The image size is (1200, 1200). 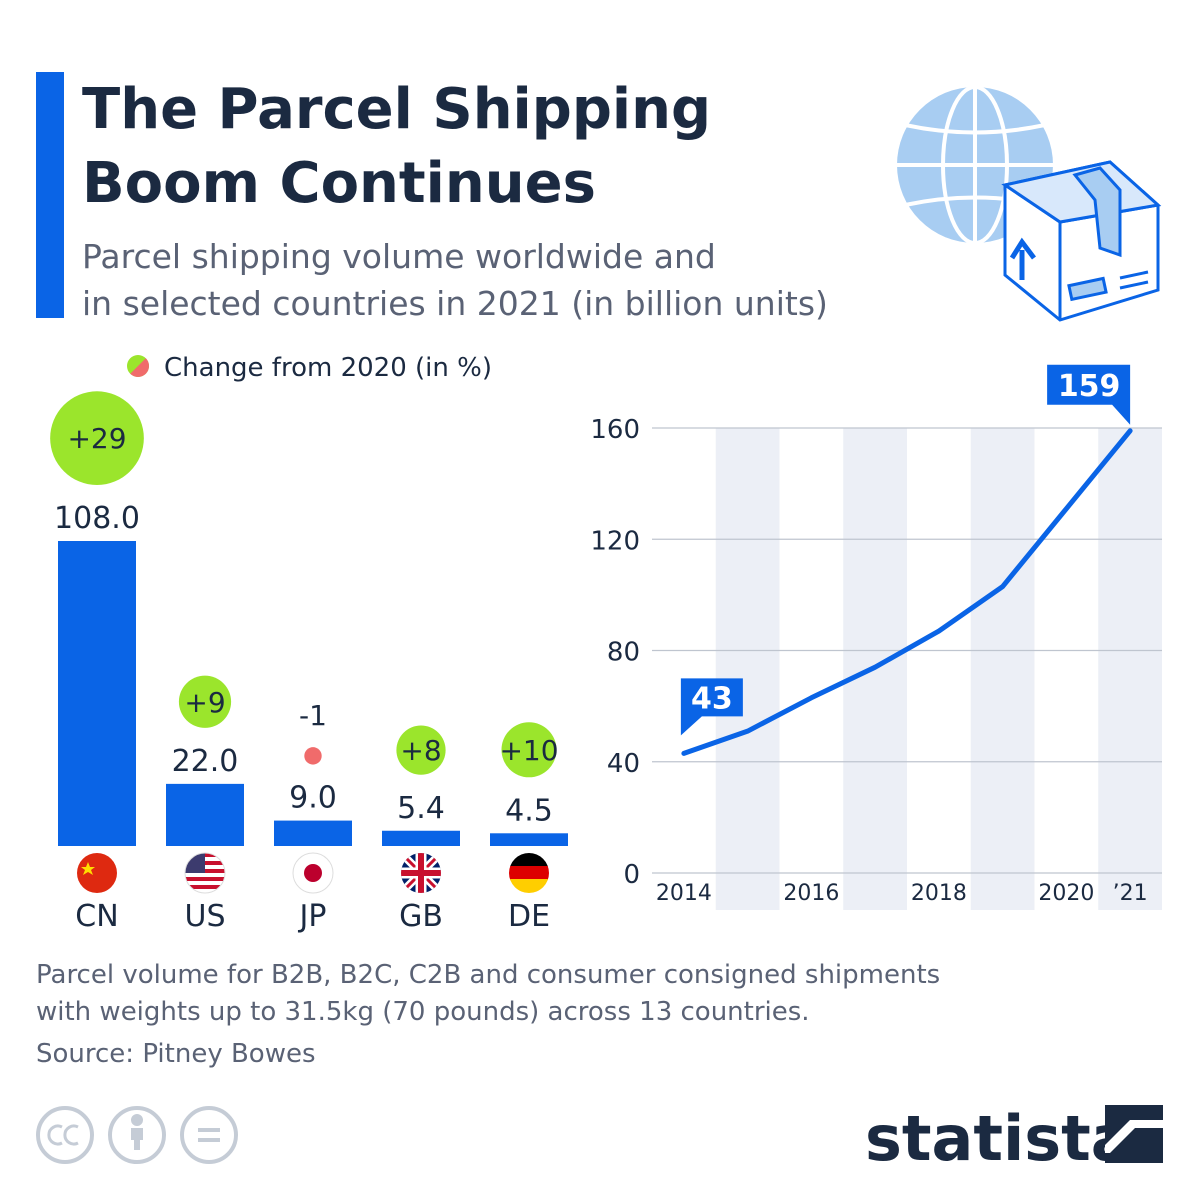 I want to click on x-tick-label: 2016, so click(x=811, y=893).